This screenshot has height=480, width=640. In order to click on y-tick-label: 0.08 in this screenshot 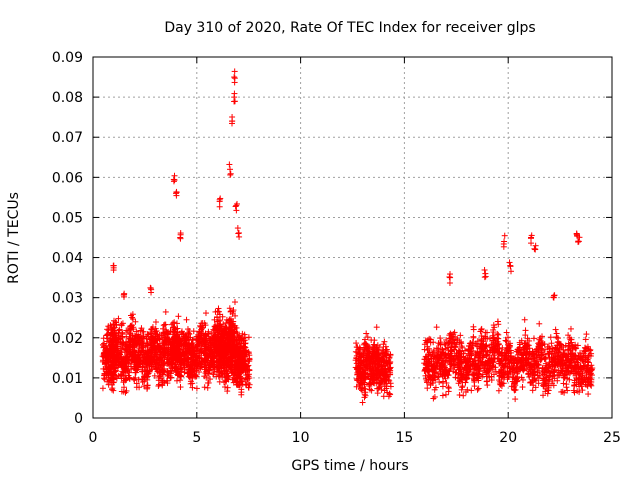, I will do `click(67, 98)`.